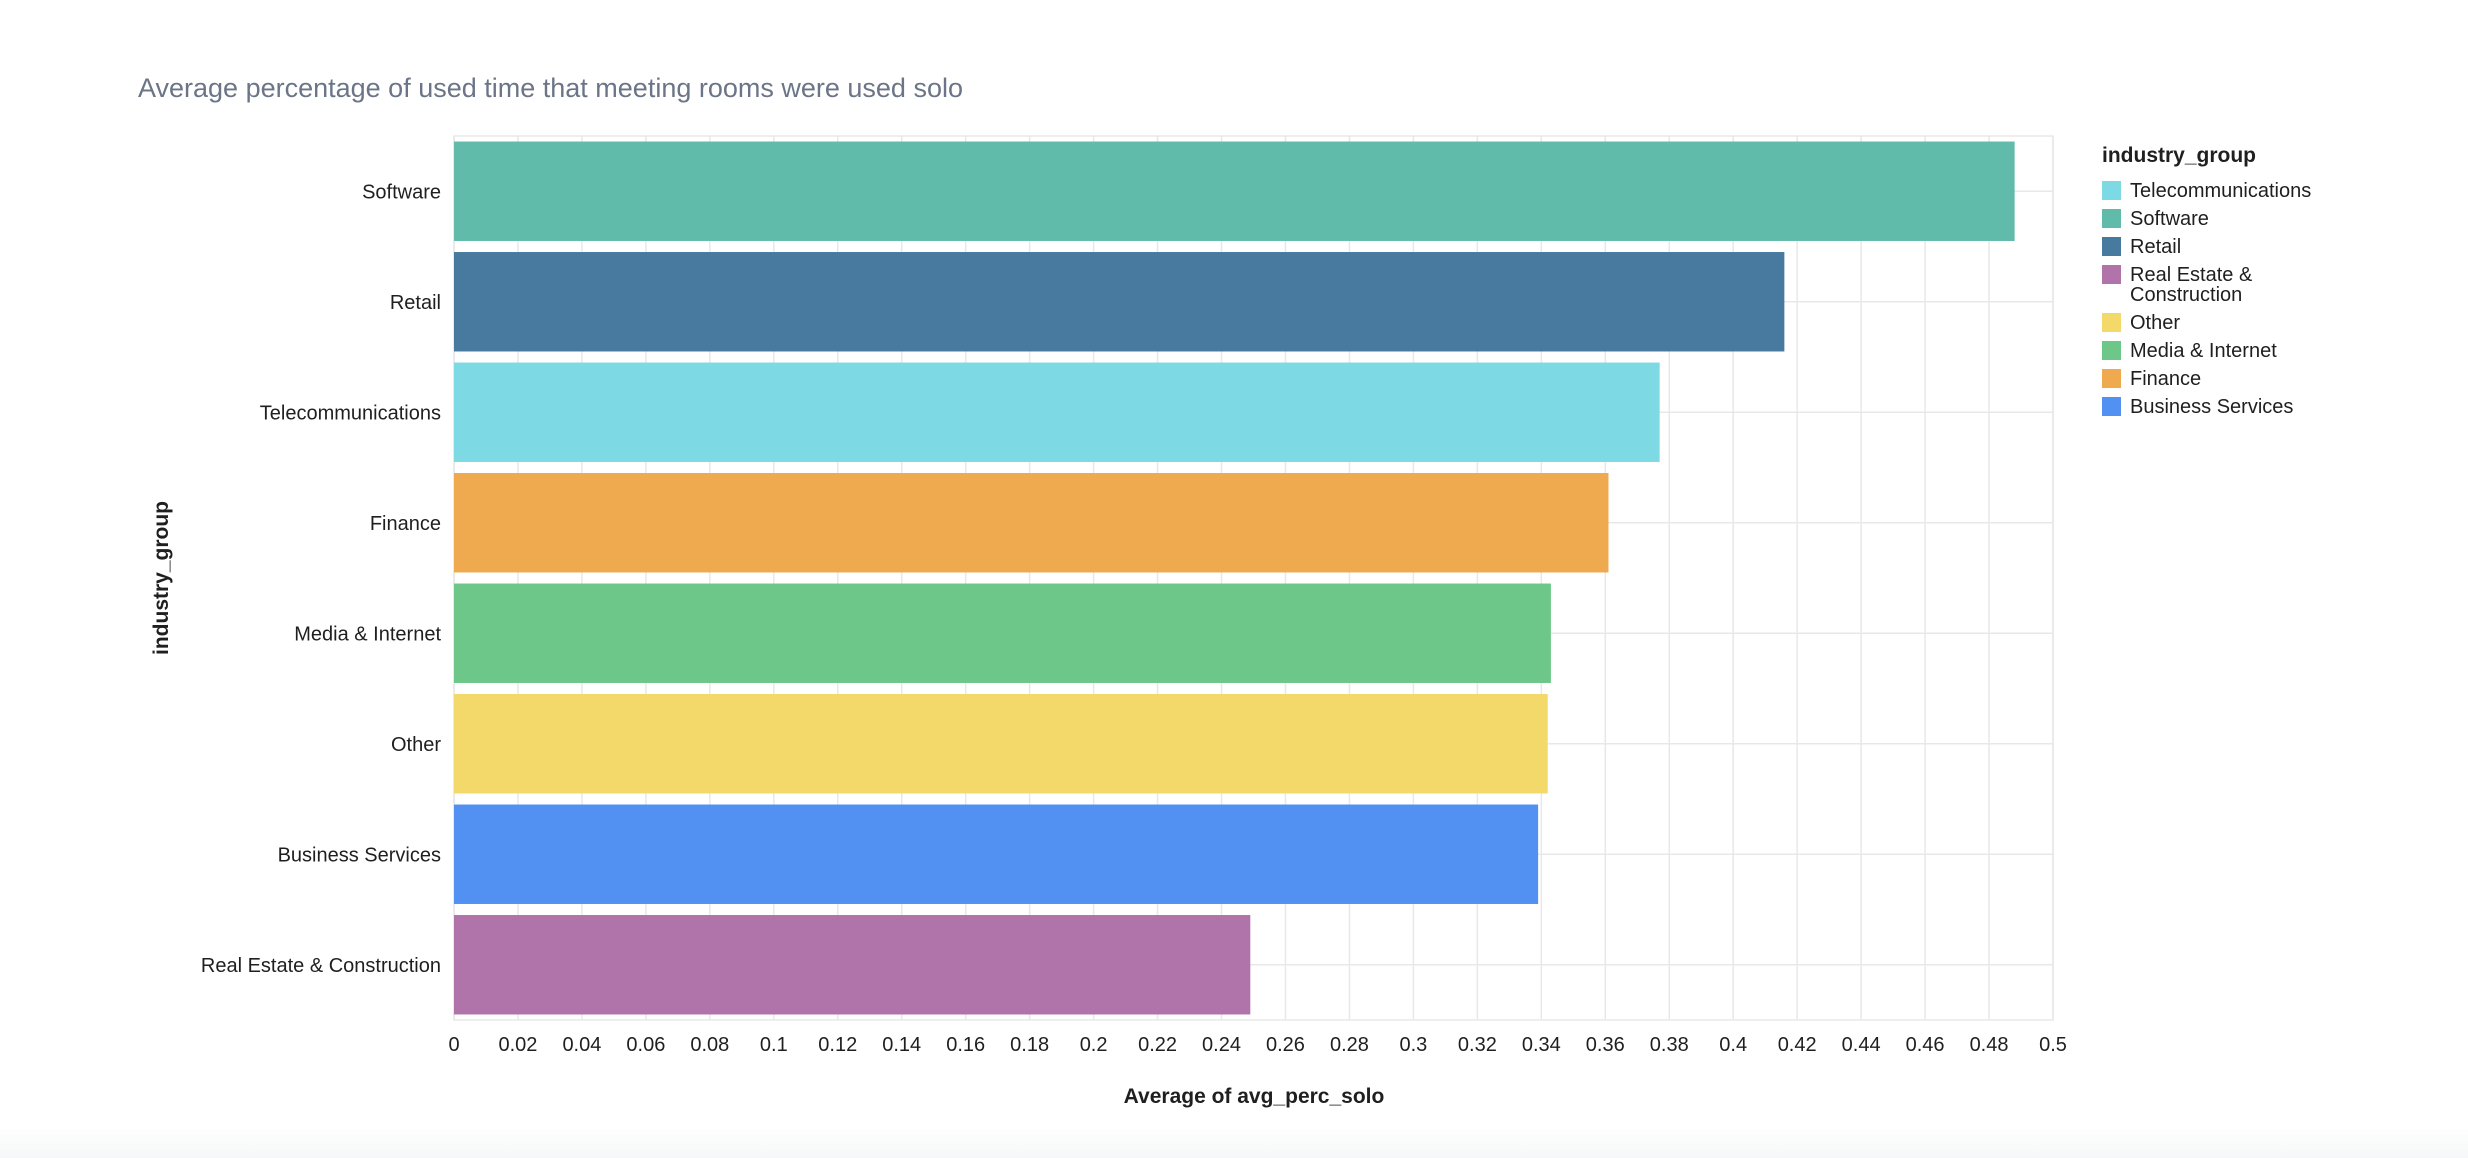 Image resolution: width=2468 pixels, height=1158 pixels. What do you see at coordinates (350, 413) in the screenshot?
I see `y-tick-label: Telecommunications` at bounding box center [350, 413].